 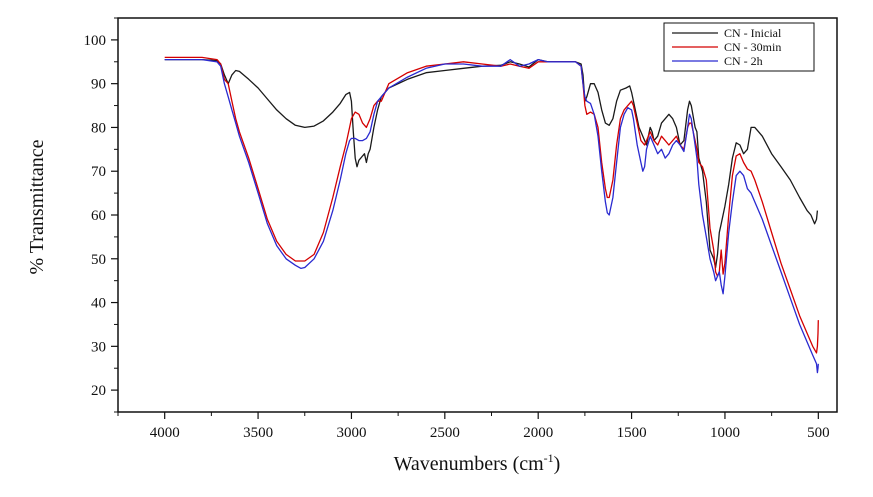 I want to click on x-tick-label: 500, so click(x=818, y=433).